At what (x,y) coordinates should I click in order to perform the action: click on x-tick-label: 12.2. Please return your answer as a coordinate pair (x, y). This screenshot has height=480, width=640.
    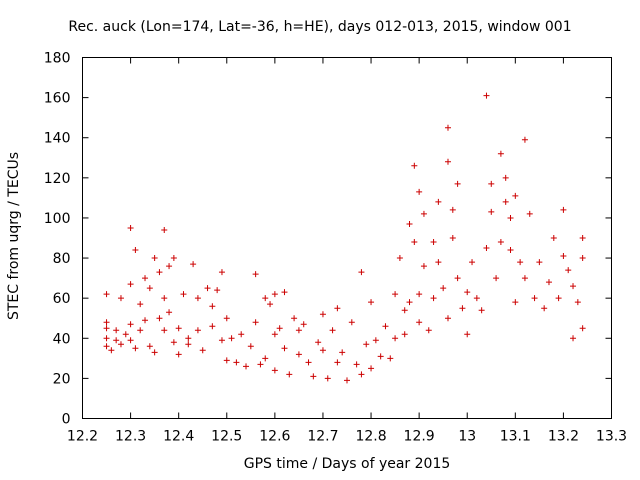
    Looking at the image, I should click on (82, 437).